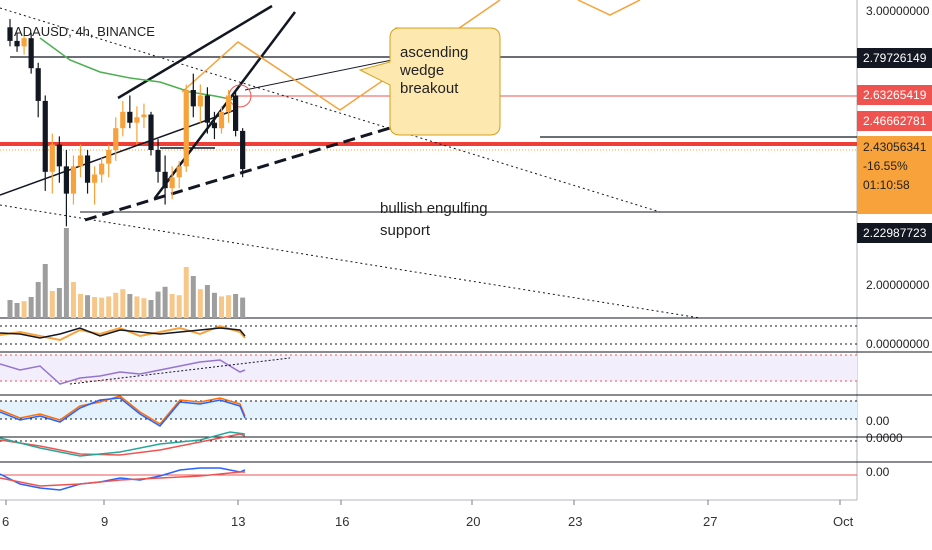 This screenshot has height=550, width=932. I want to click on wedge-upper-line, so click(195, 52).